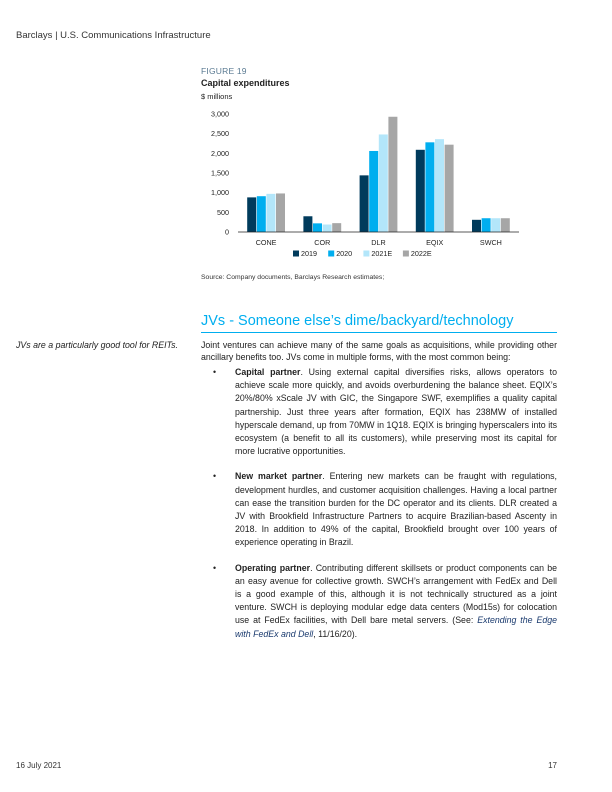 Image resolution: width=612 pixels, height=792 pixels. Describe the element at coordinates (279, 476) in the screenshot. I see `bullet-title: New market partner` at that location.